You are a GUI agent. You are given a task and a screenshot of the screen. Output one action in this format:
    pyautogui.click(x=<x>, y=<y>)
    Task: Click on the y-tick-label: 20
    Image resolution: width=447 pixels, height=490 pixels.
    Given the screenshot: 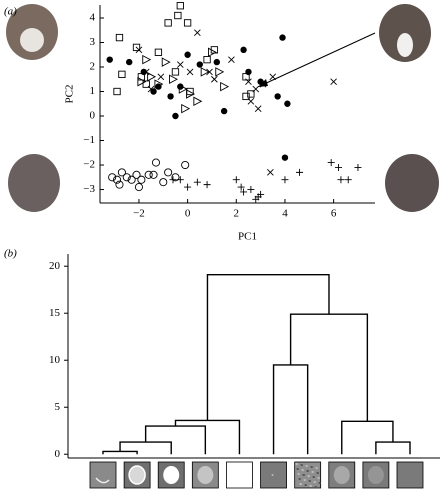 What is the action you would take?
    pyautogui.click(x=55, y=266)
    